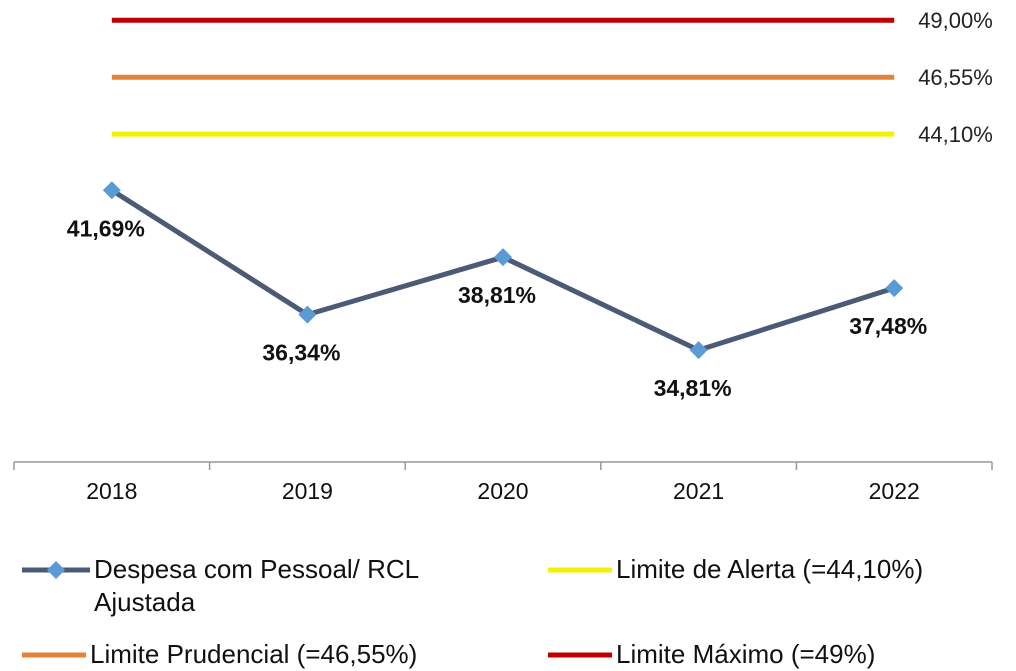 The image size is (1016, 671). I want to click on data-label: 34,81%, so click(693, 388).